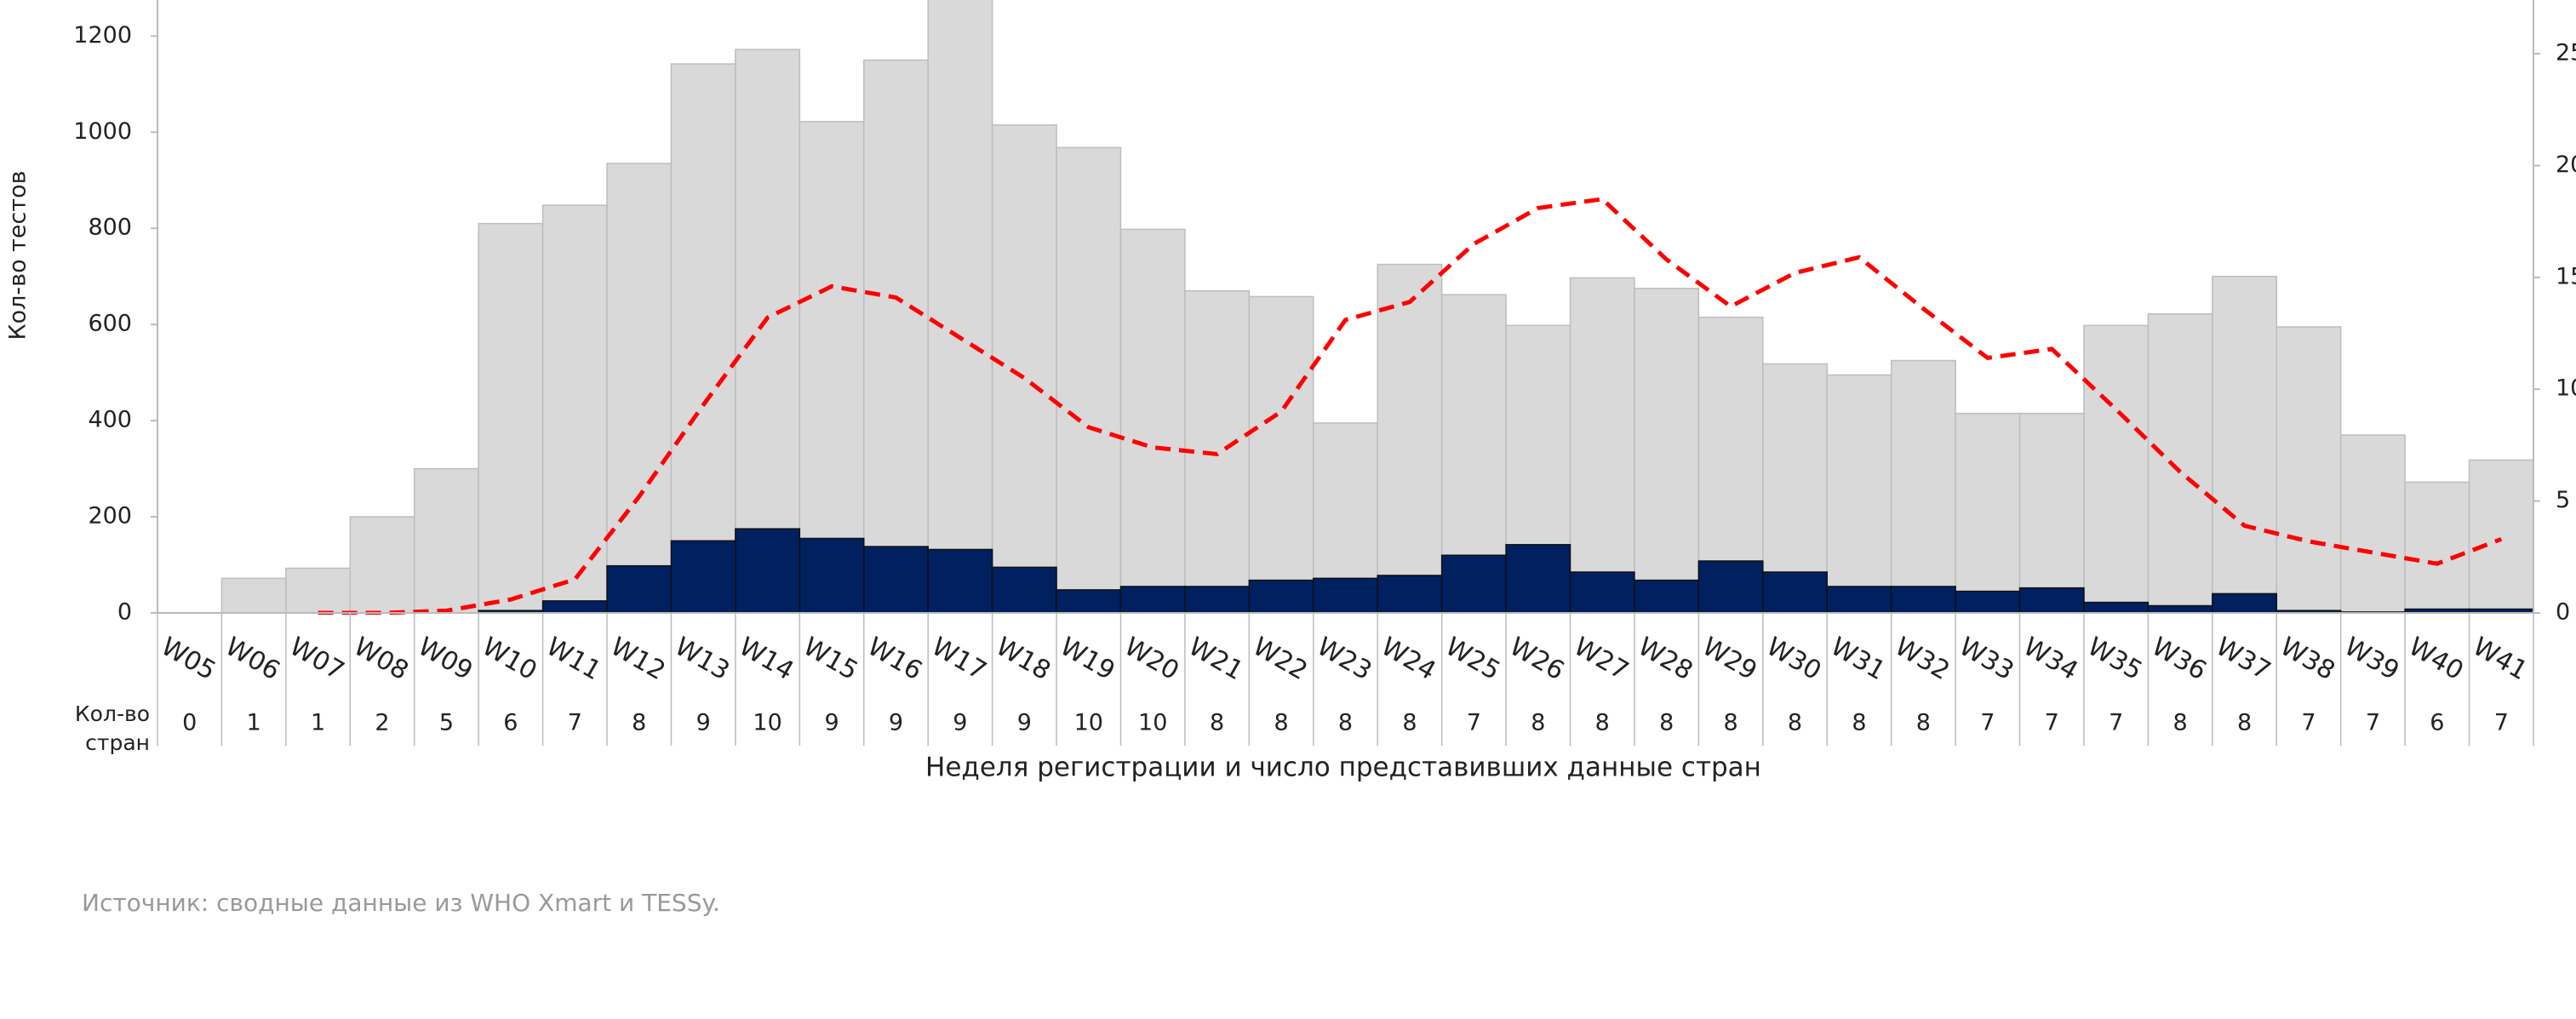 The width and height of the screenshot is (2576, 1019). What do you see at coordinates (1794, 659) in the screenshot?
I see `x-tick-label: W30` at bounding box center [1794, 659].